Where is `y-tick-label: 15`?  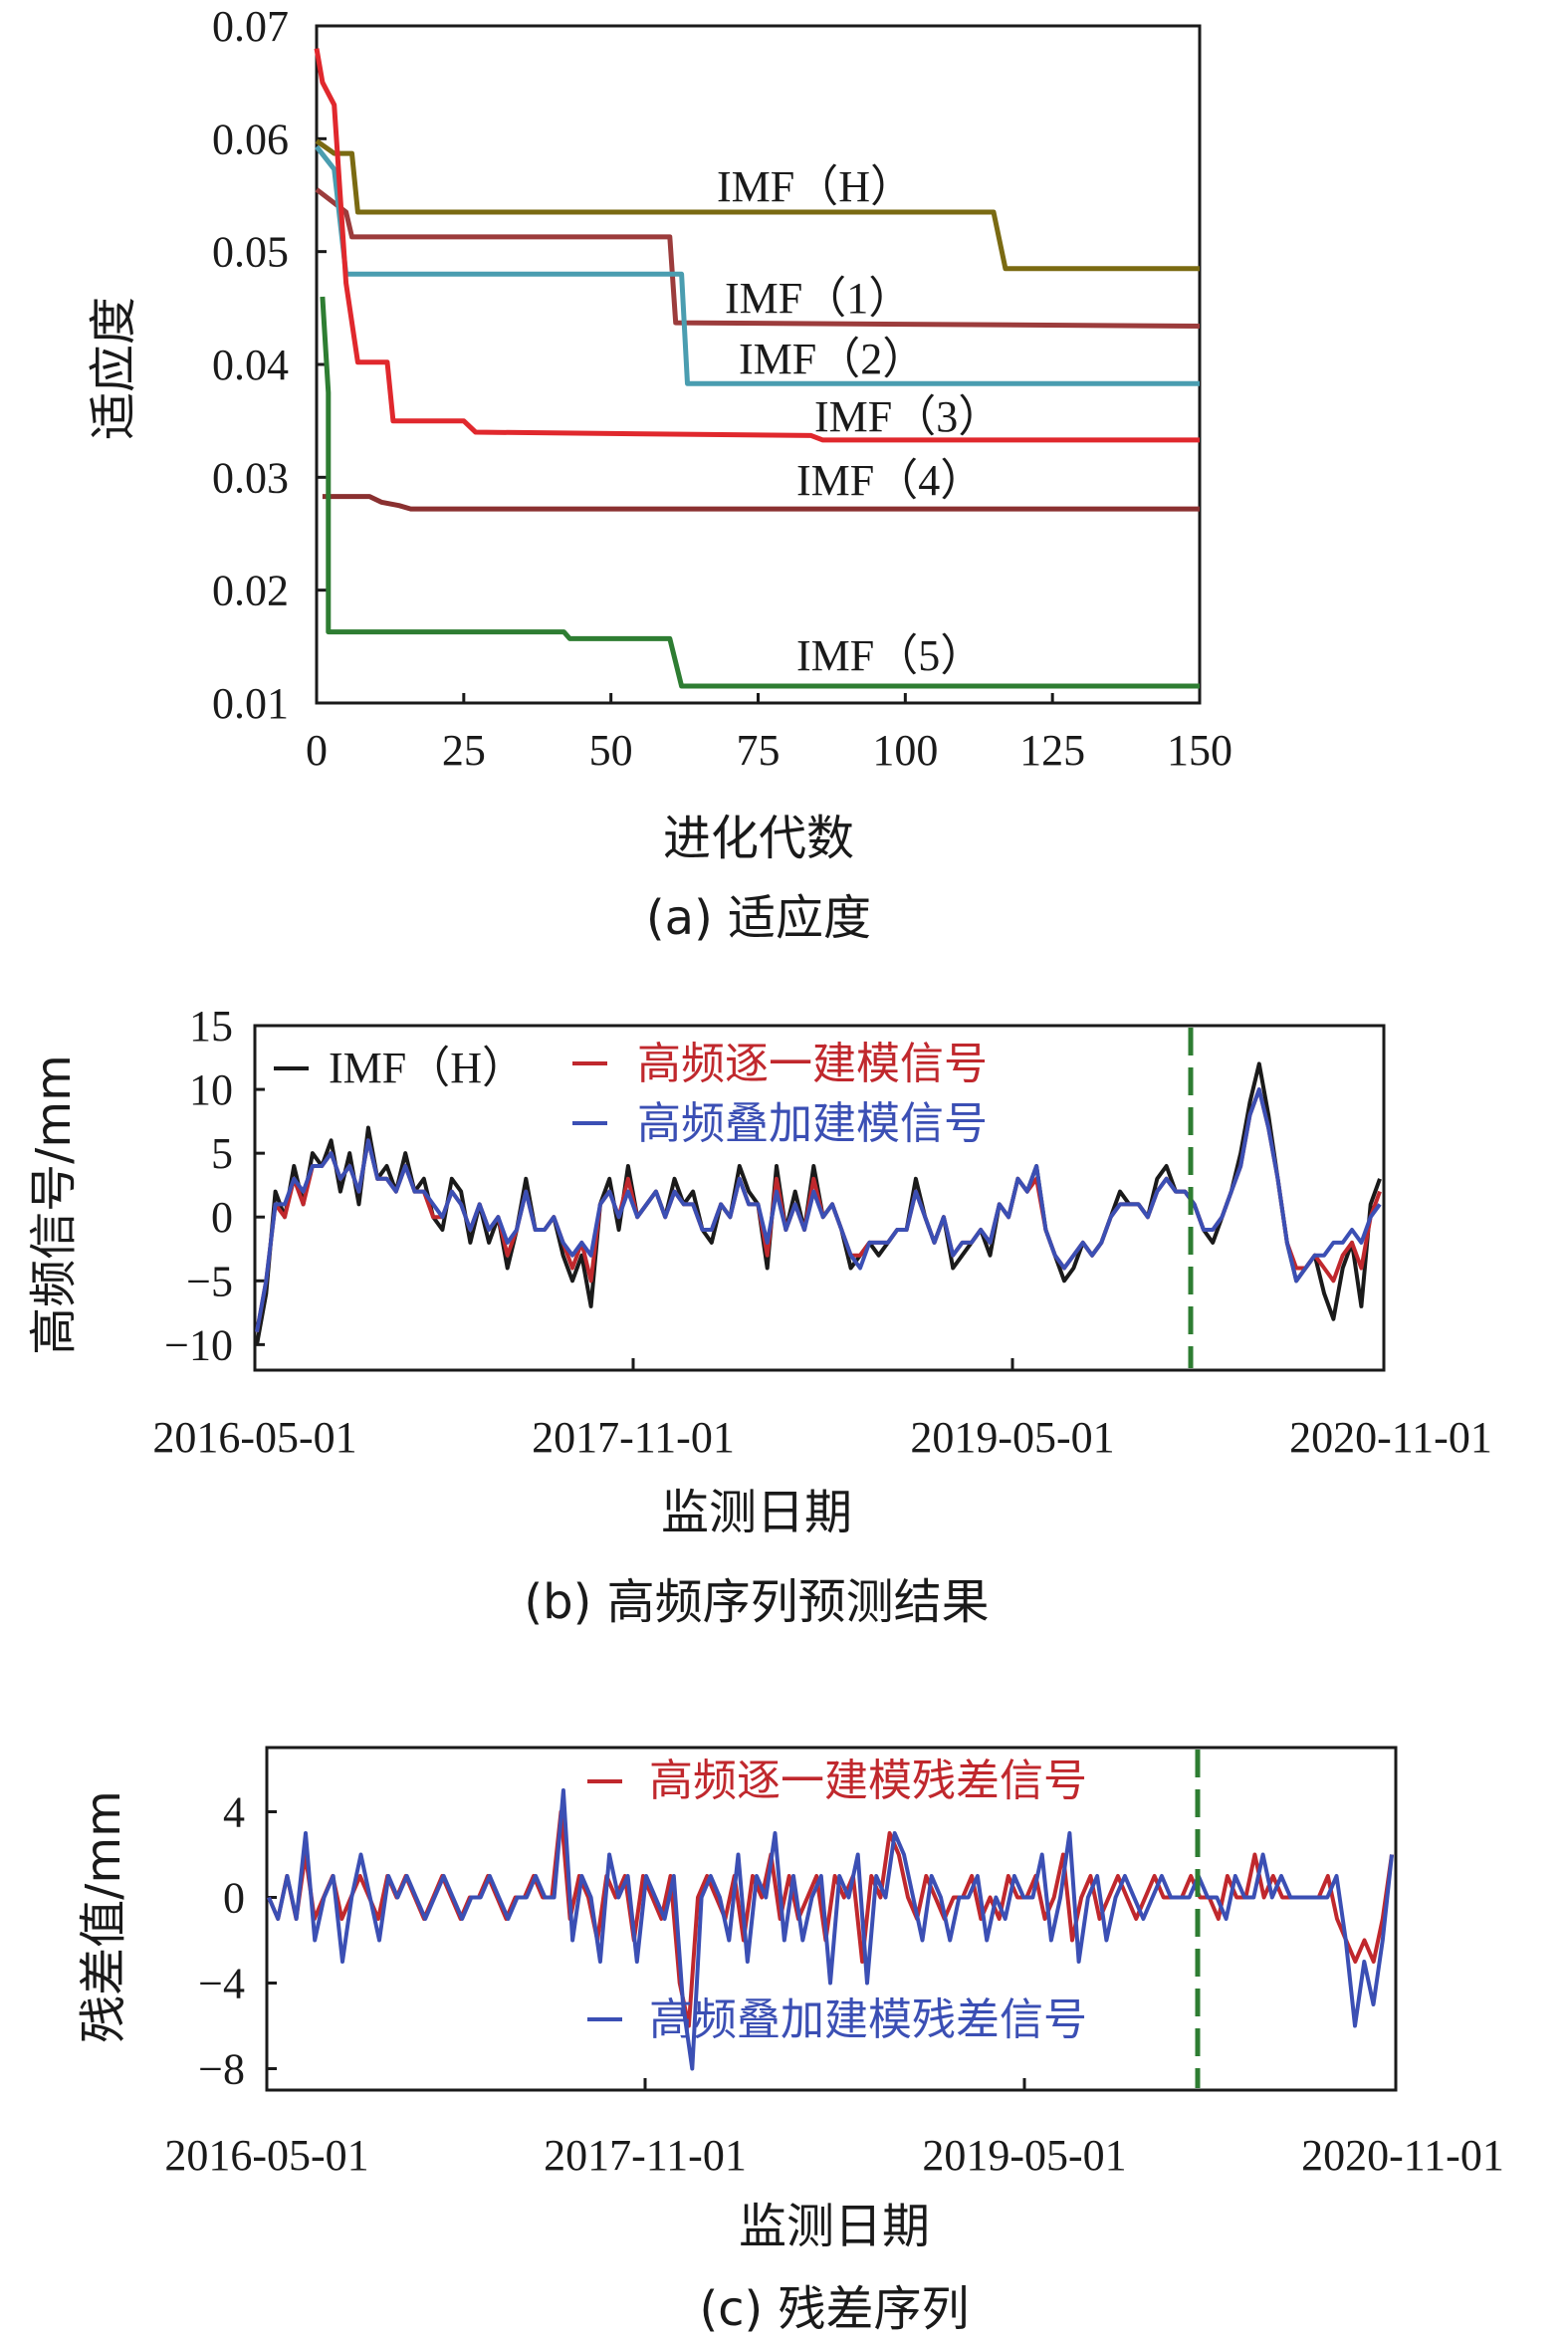 y-tick-label: 15 is located at coordinates (211, 1027).